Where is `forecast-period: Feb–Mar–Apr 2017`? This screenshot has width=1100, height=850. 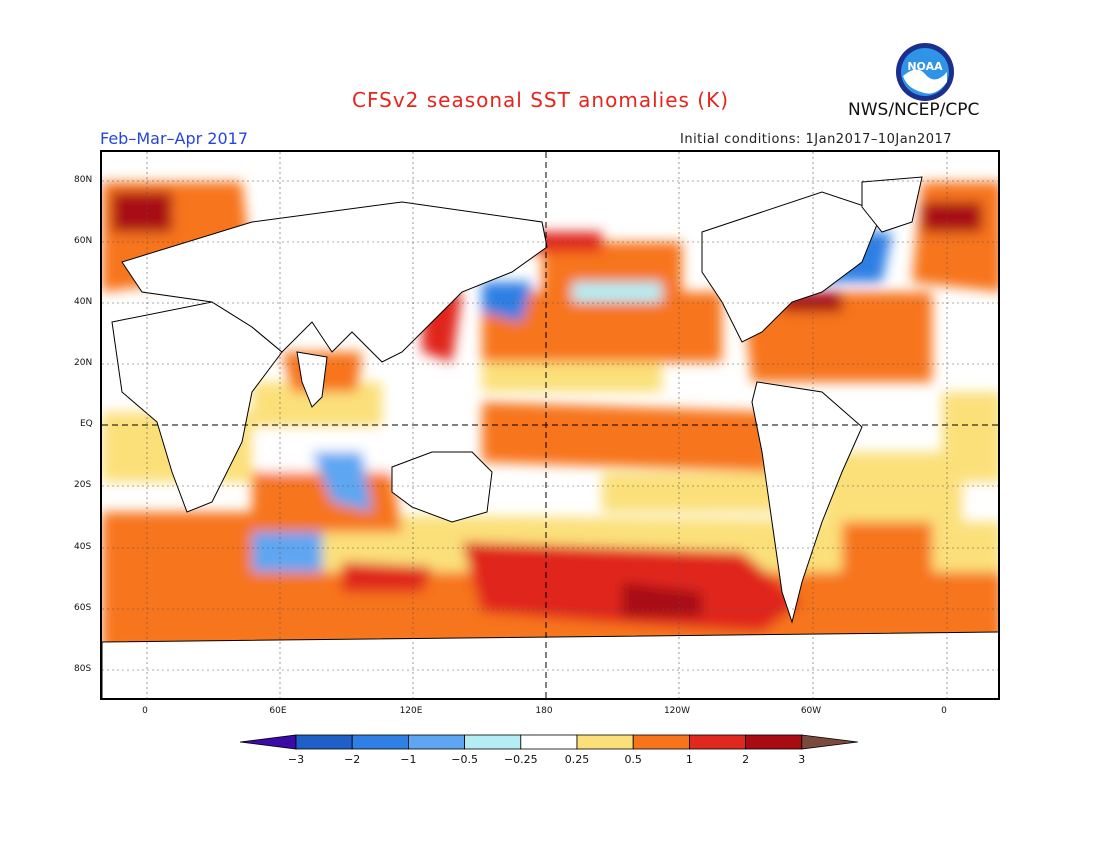
forecast-period: Feb–Mar–Apr 2017 is located at coordinates (174, 138).